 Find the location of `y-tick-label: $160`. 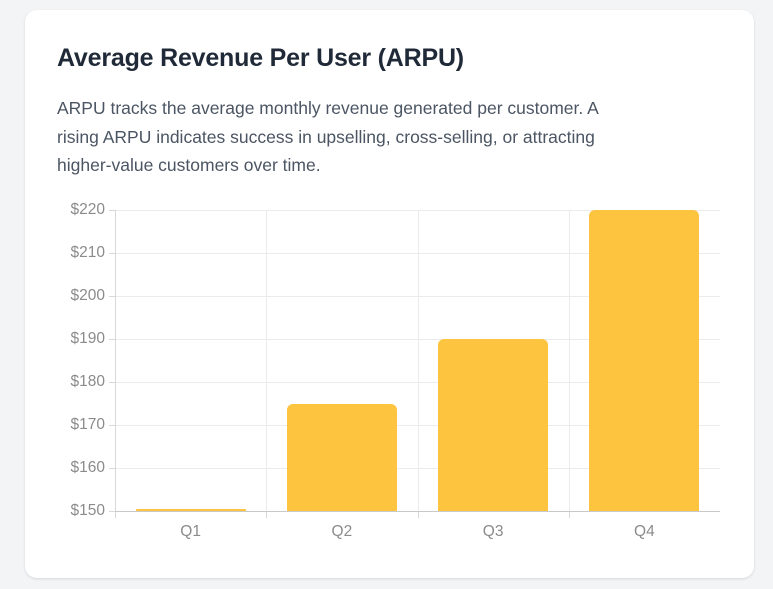

y-tick-label: $160 is located at coordinates (87, 467).